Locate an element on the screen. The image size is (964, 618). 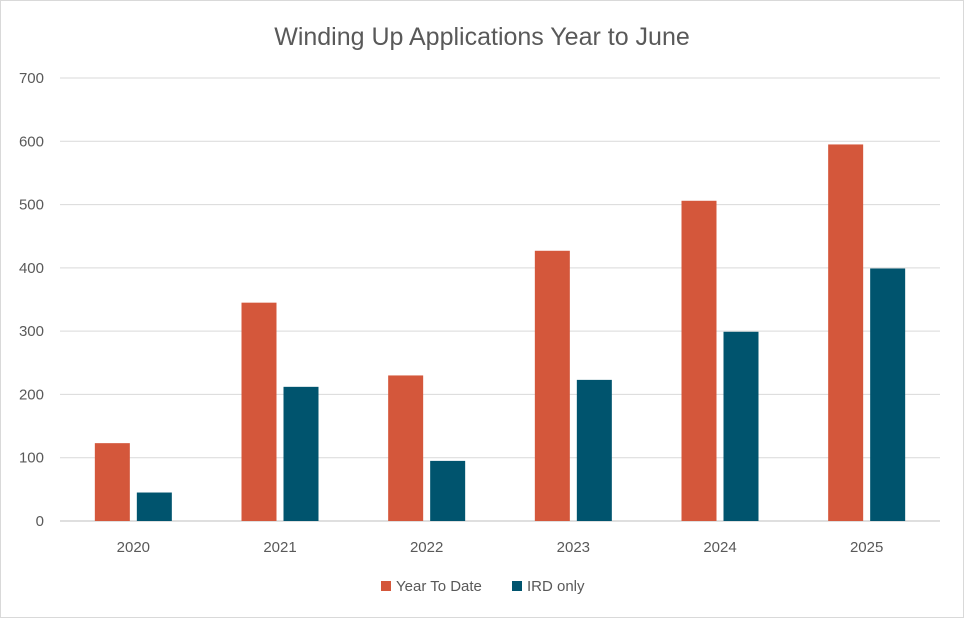
bar-year-to-date-2025 is located at coordinates (846, 332).